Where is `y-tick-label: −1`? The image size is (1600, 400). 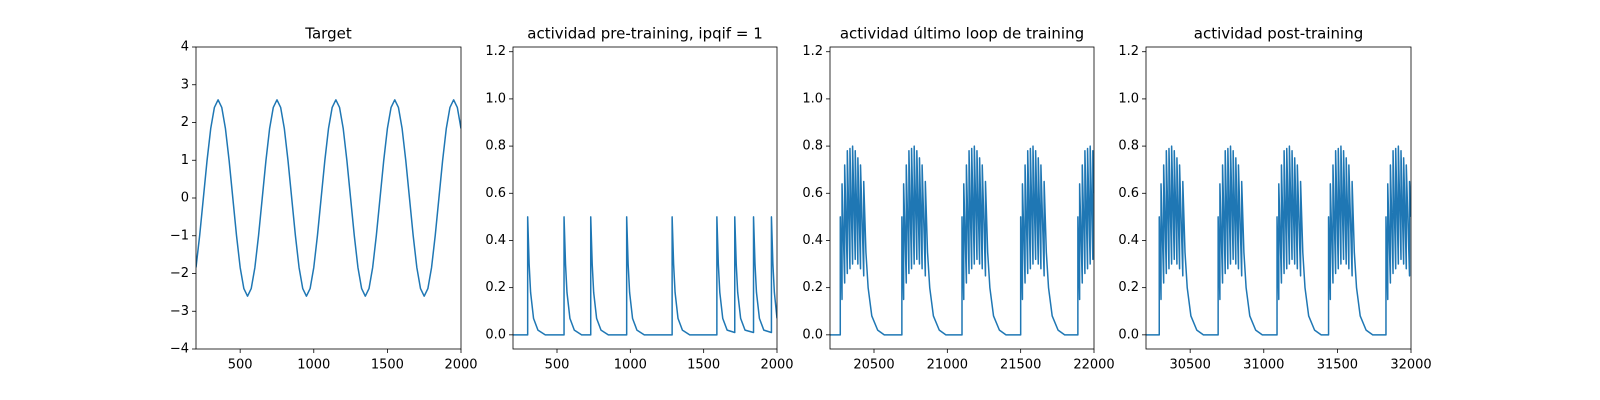
y-tick-label: −1 is located at coordinates (179, 235).